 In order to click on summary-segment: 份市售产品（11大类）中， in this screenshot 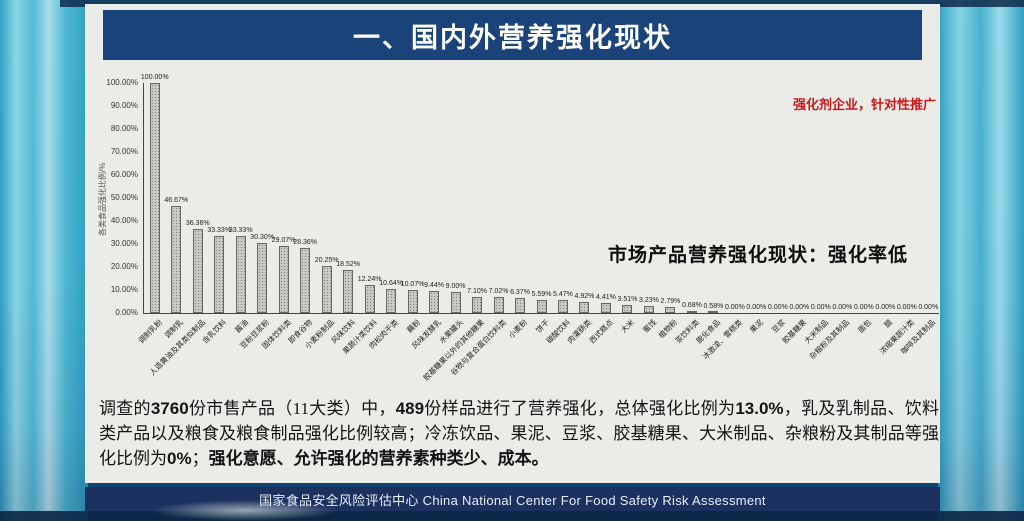, I will do `click(292, 408)`.